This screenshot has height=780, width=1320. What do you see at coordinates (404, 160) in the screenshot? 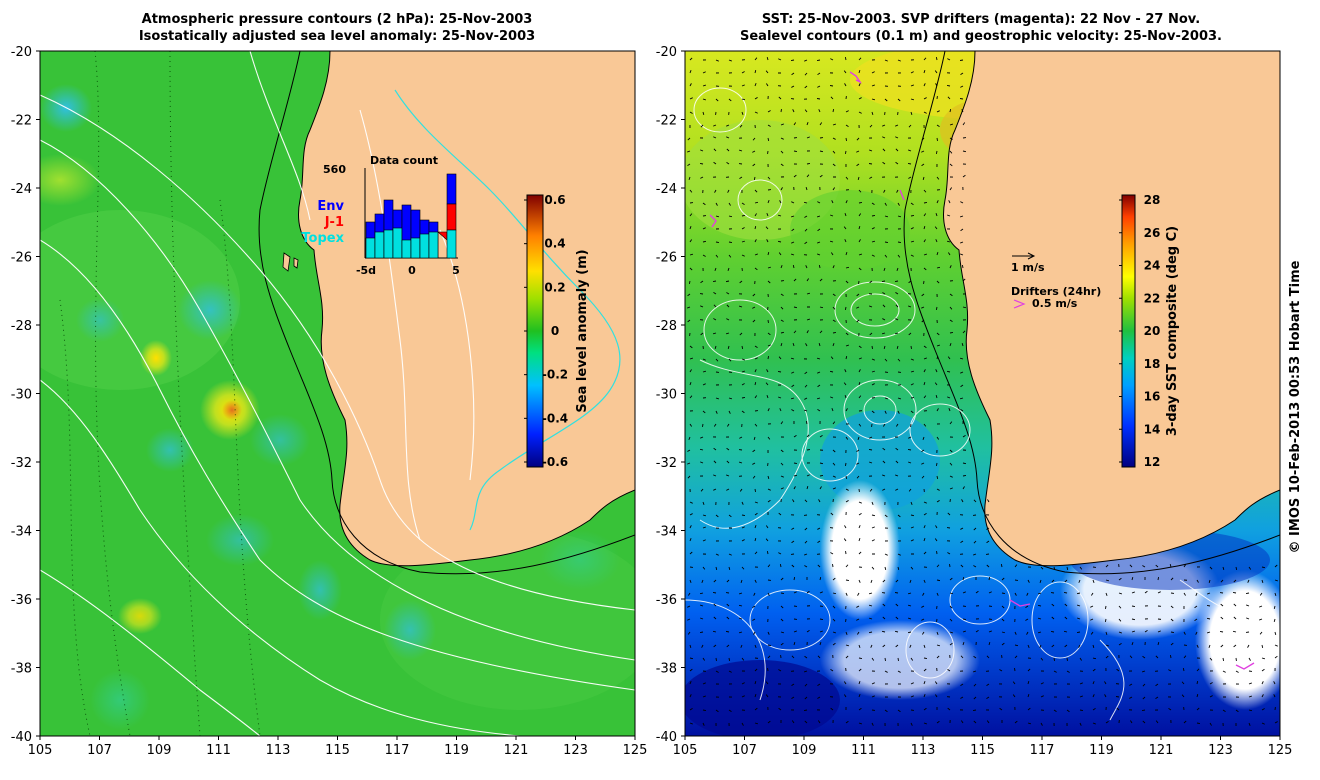
I see `inset-title: Data count` at bounding box center [404, 160].